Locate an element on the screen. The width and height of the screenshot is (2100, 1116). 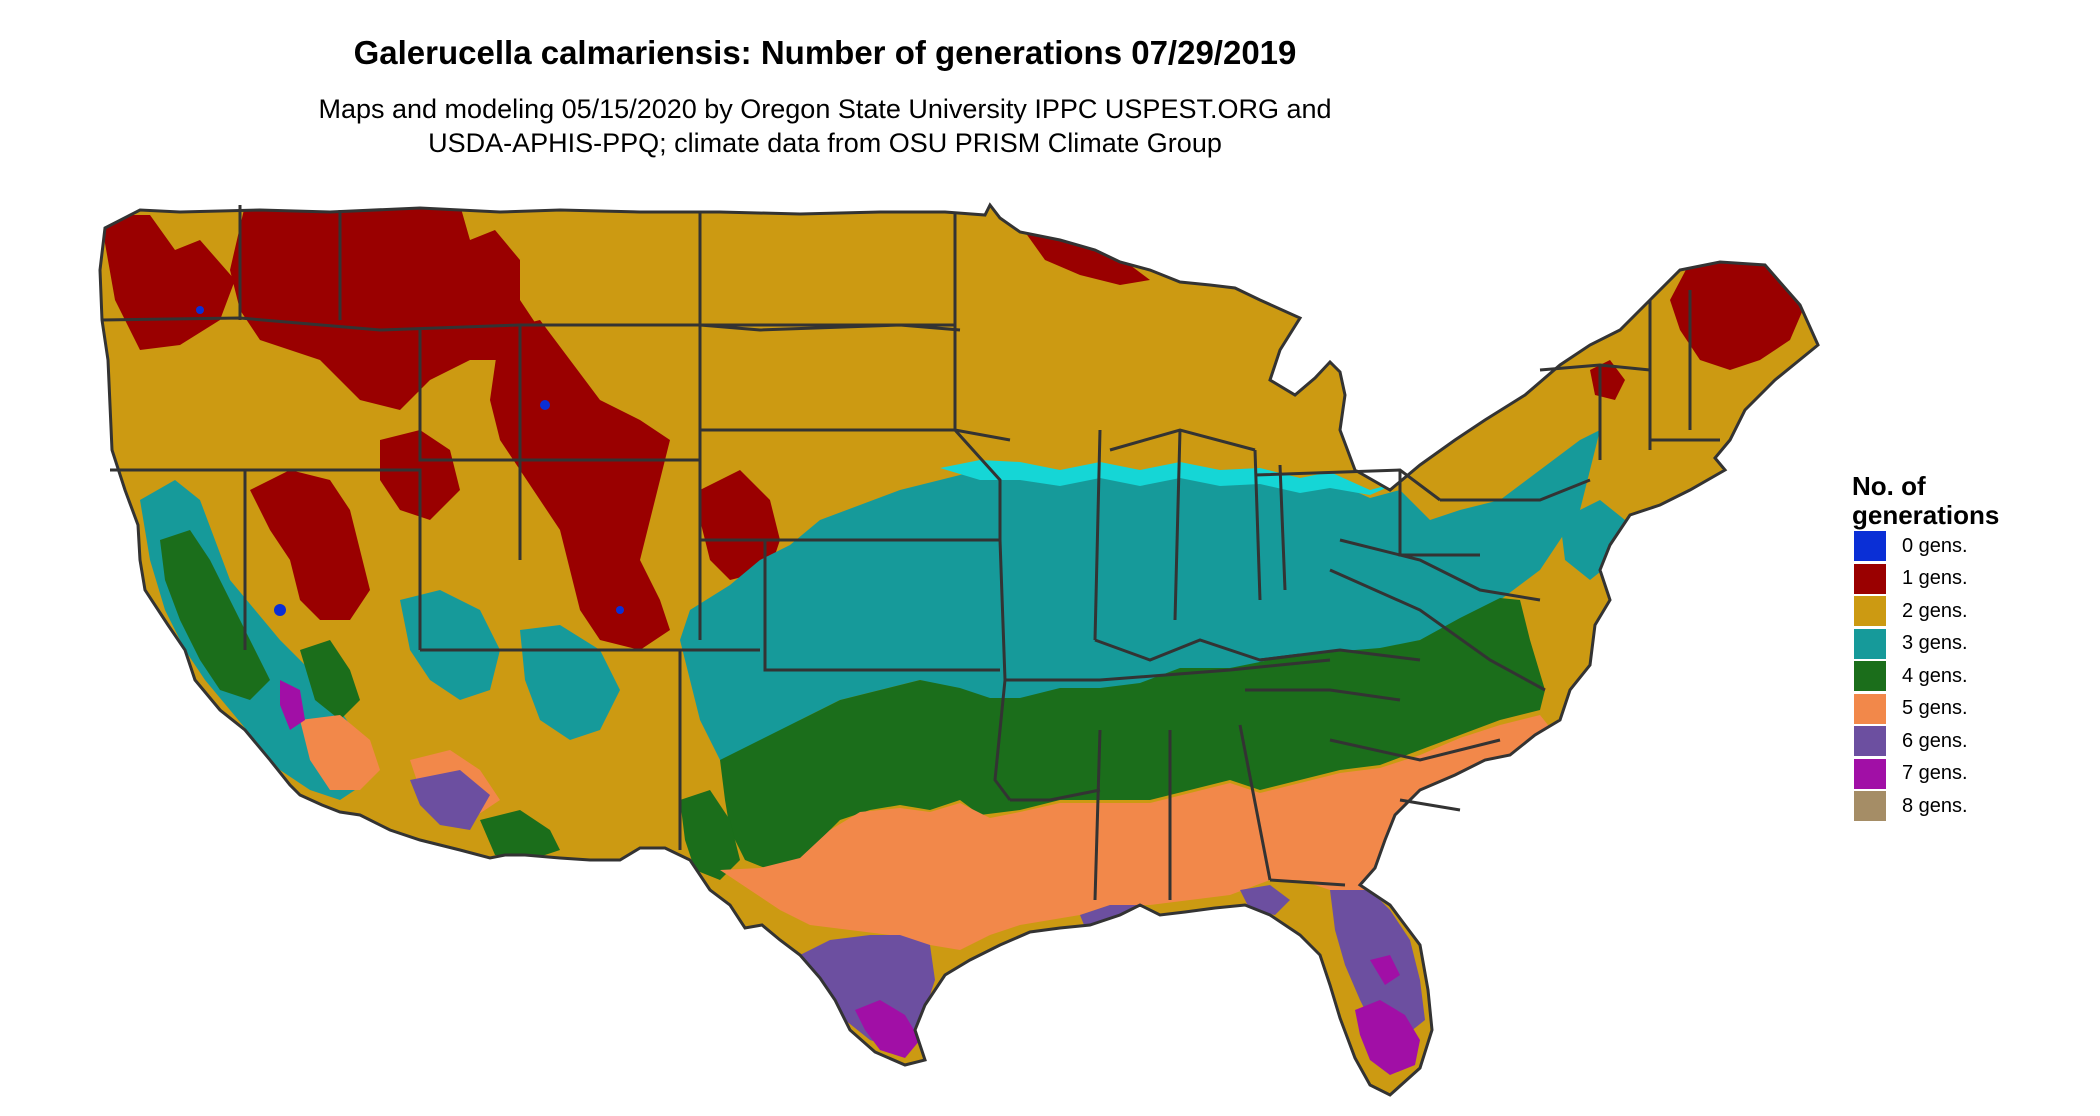
legend-label: 6 gens. is located at coordinates (1935, 740).